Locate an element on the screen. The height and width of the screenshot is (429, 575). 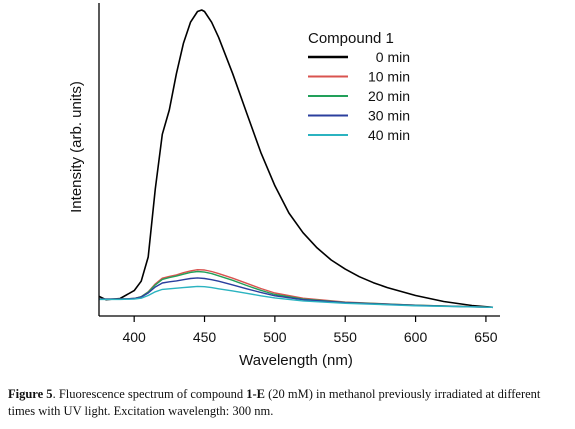
x-tick-label-600: 600 is located at coordinates (416, 337).